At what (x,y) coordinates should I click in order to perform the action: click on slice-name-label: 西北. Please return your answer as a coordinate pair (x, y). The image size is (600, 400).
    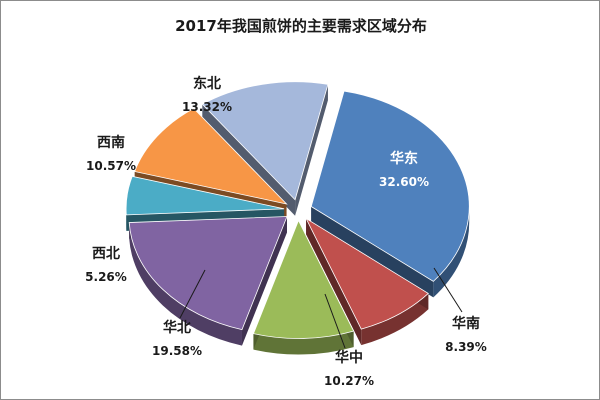
    Looking at the image, I should click on (106, 254).